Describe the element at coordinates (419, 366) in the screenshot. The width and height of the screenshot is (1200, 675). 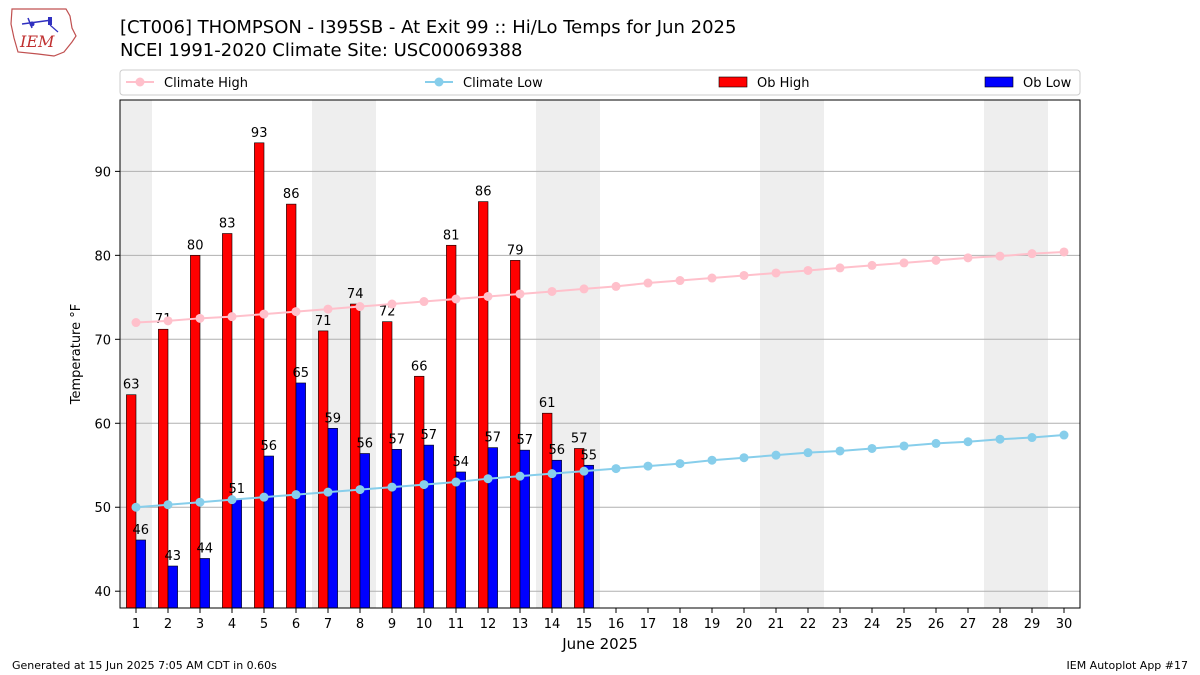
I see `ob-high-label: 66` at that location.